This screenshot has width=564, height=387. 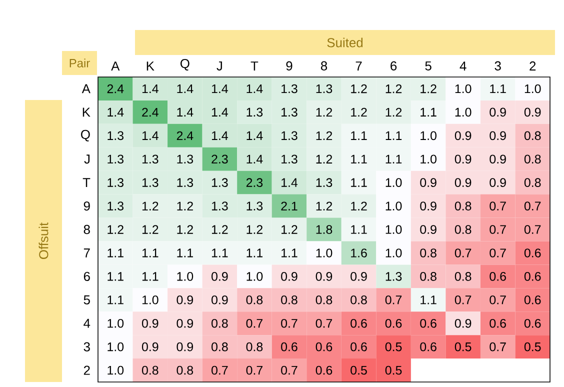 I want to click on x-tick-label: 4, so click(x=463, y=66).